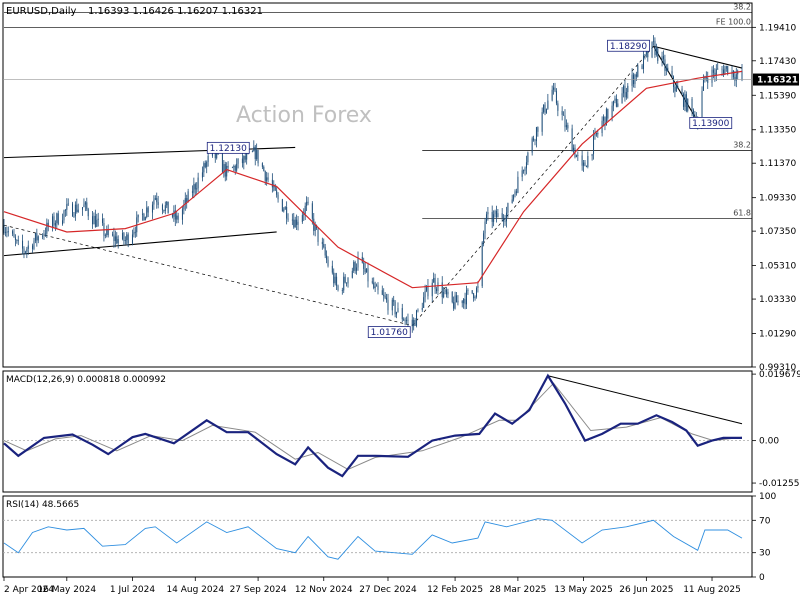 The image size is (800, 600). Describe the element at coordinates (767, 497) in the screenshot. I see `rsi-tick-0: 100` at that location.